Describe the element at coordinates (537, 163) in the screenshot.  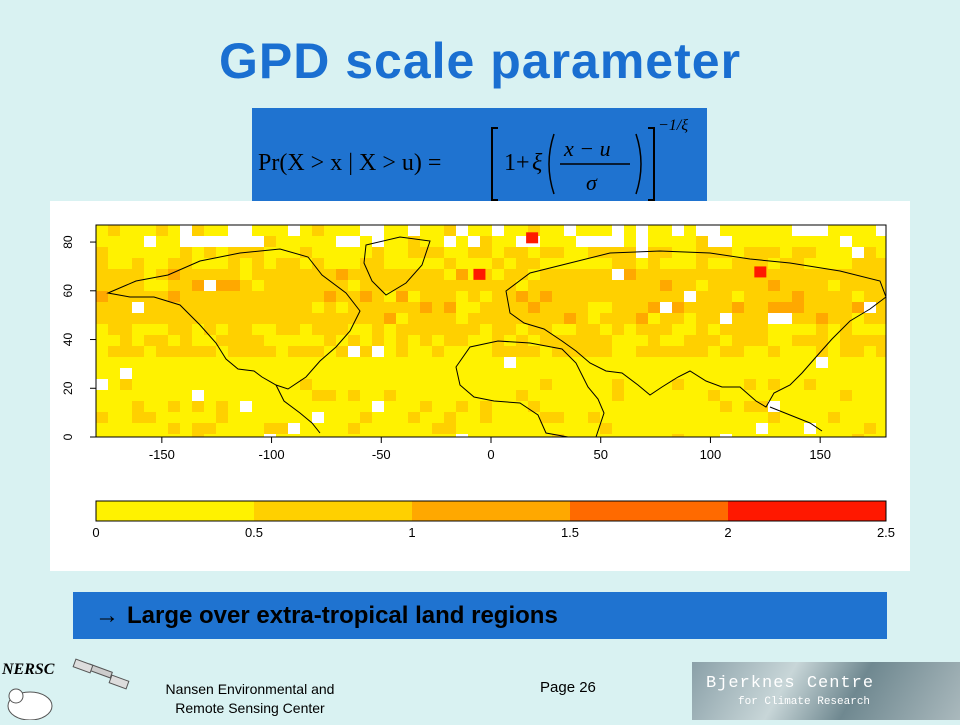
I see `formula-xi: ξ` at that location.